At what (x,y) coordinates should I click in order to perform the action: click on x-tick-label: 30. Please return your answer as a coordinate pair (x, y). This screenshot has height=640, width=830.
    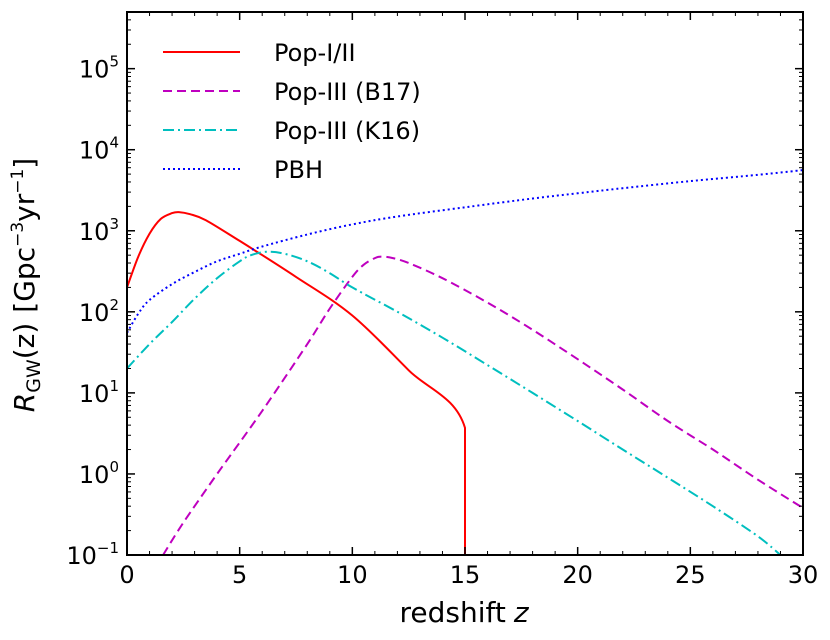
    Looking at the image, I should click on (803, 575).